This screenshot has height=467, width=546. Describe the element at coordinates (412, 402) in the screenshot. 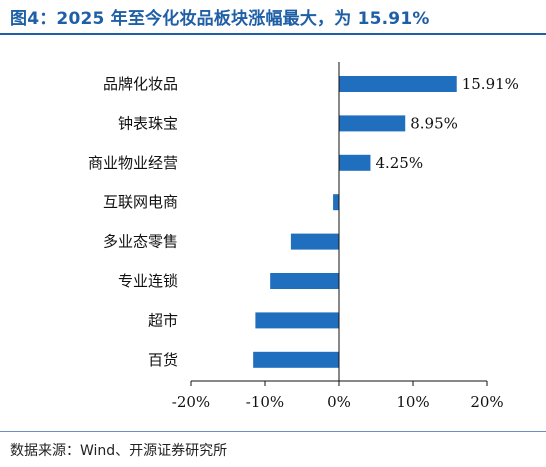

I see `x-tick-label-3: 10%` at that location.